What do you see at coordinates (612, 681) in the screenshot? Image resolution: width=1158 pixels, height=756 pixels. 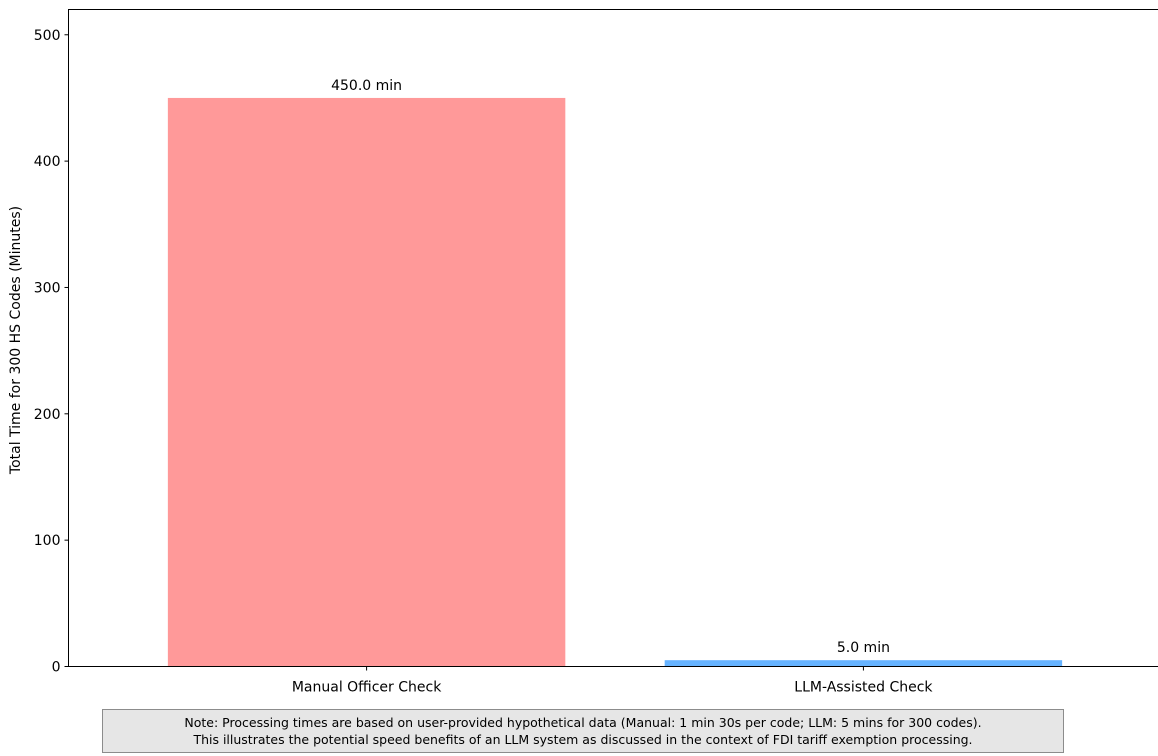 I see `x-axis: Manual Officer Check LLM-Assisted Check` at bounding box center [612, 681].